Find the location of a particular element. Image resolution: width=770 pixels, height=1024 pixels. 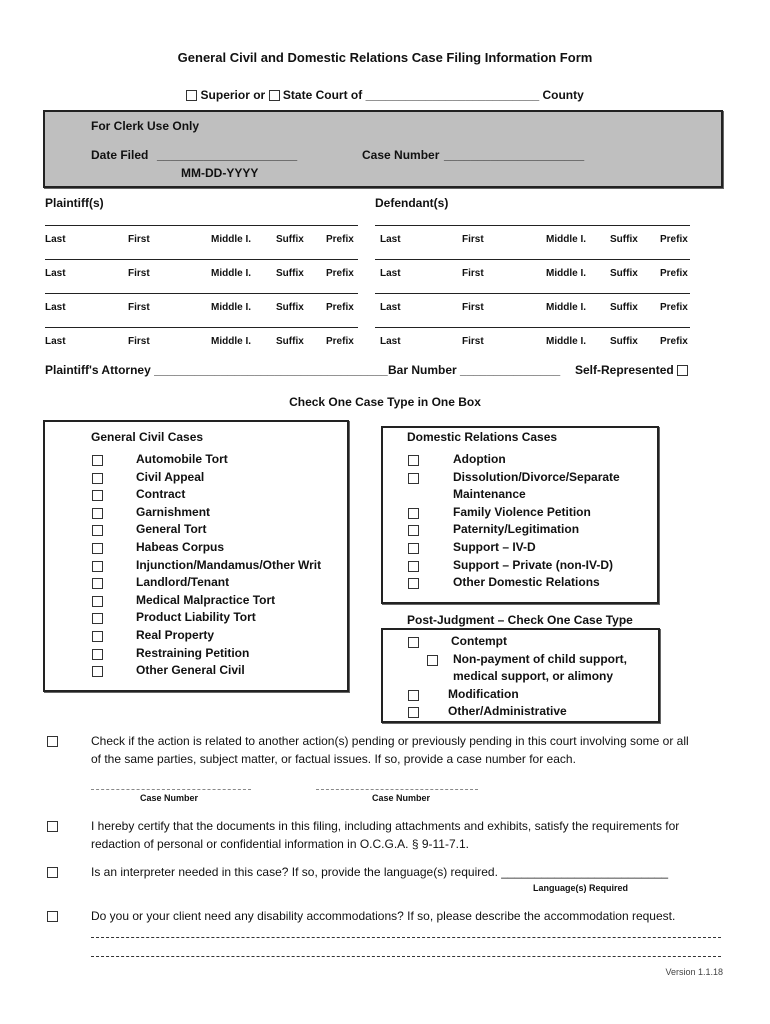

case-type-heading: Check One Case Type in One Box is located at coordinates (385, 402).